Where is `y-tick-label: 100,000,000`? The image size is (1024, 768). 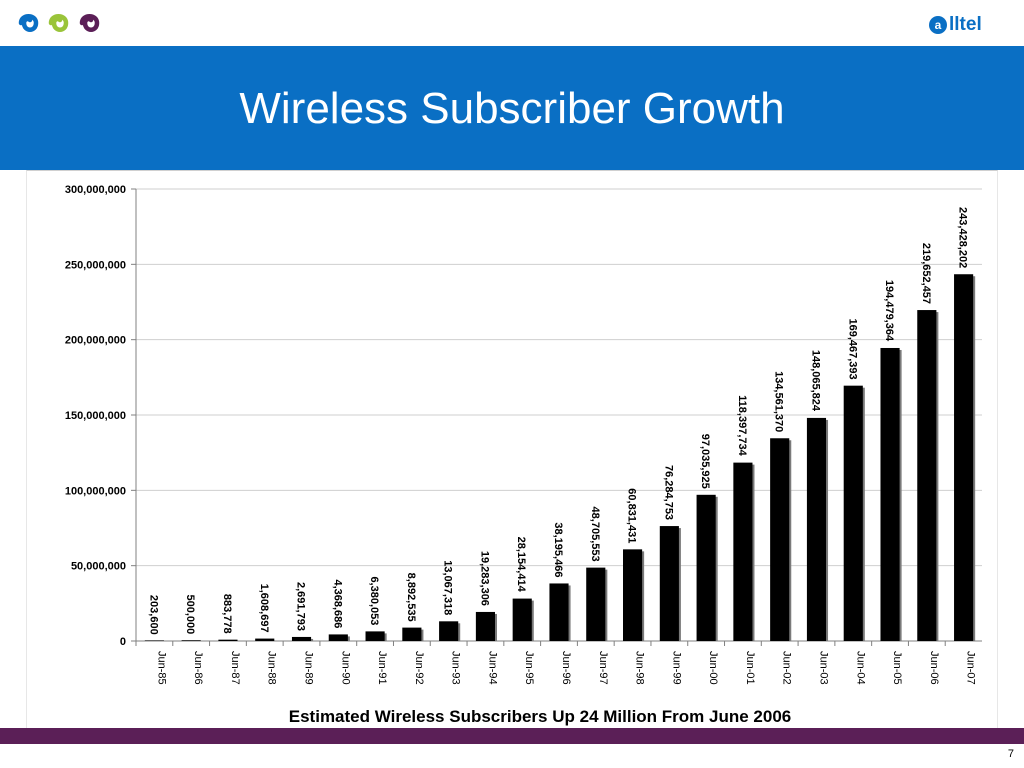 y-tick-label: 100,000,000 is located at coordinates (95, 491).